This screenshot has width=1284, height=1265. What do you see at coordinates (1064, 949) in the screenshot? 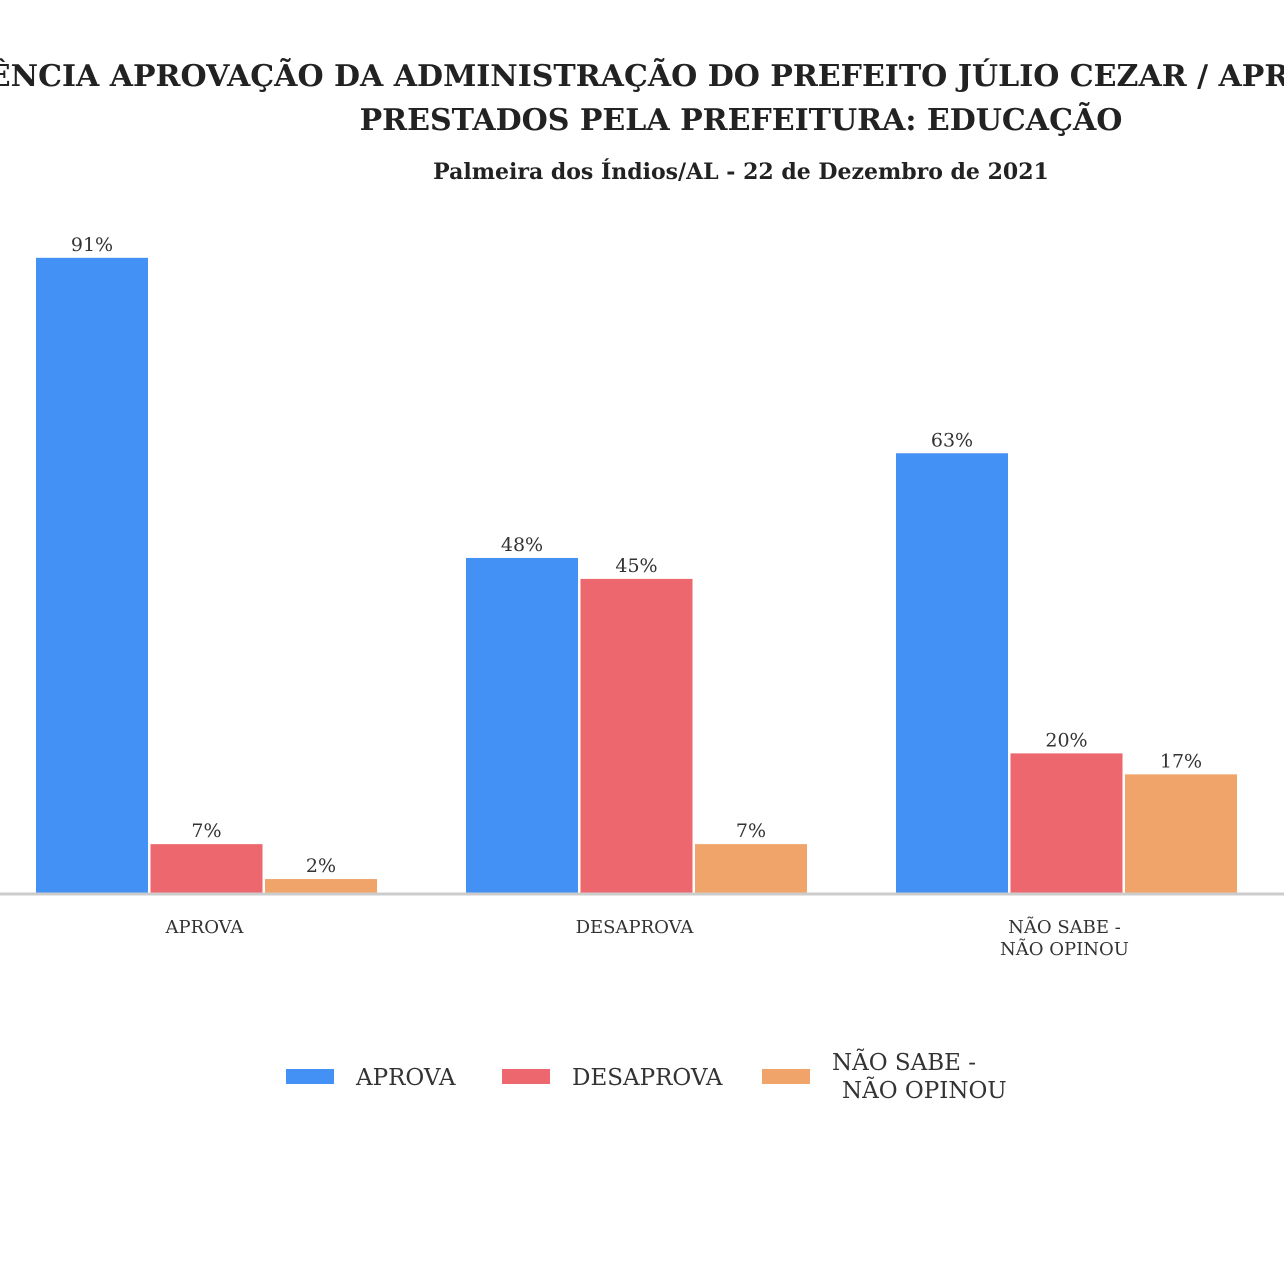
I see `category-label: NÃO OPINOU` at bounding box center [1064, 949].